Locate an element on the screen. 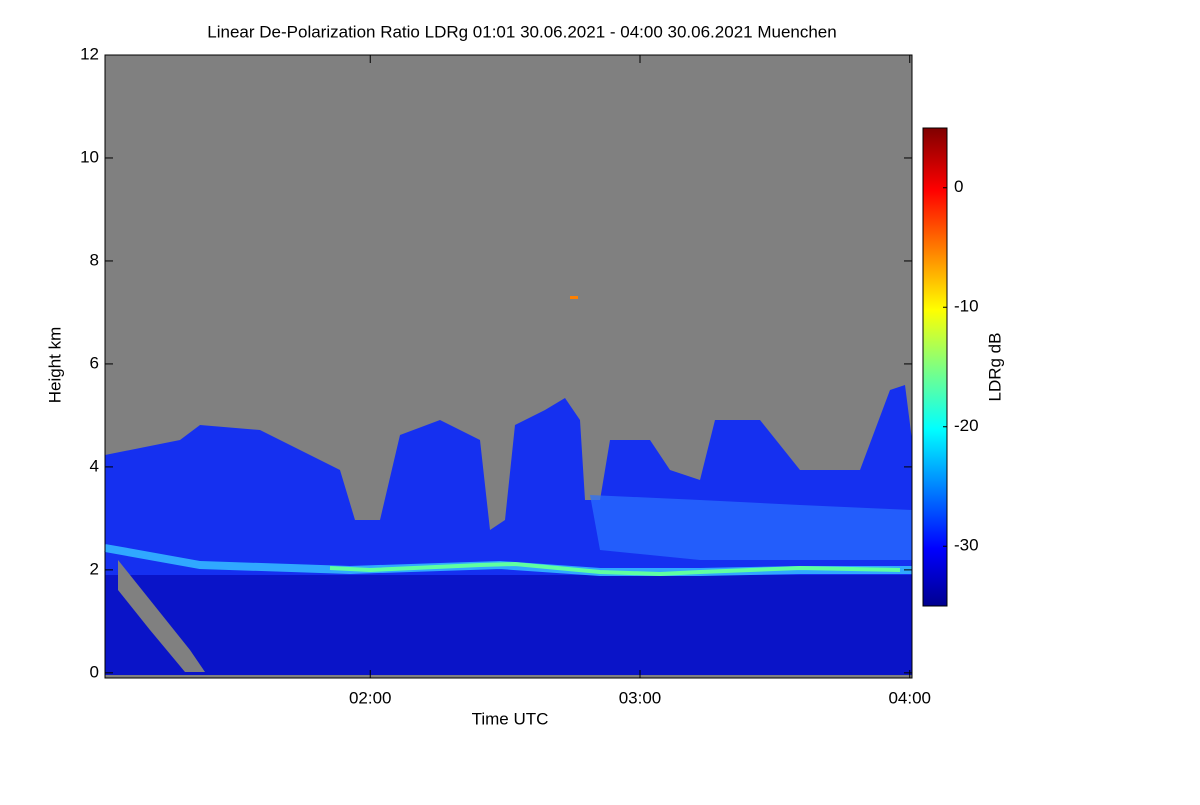 This screenshot has width=1200, height=805. x-axis-label: Time UTC is located at coordinates (510, 718).